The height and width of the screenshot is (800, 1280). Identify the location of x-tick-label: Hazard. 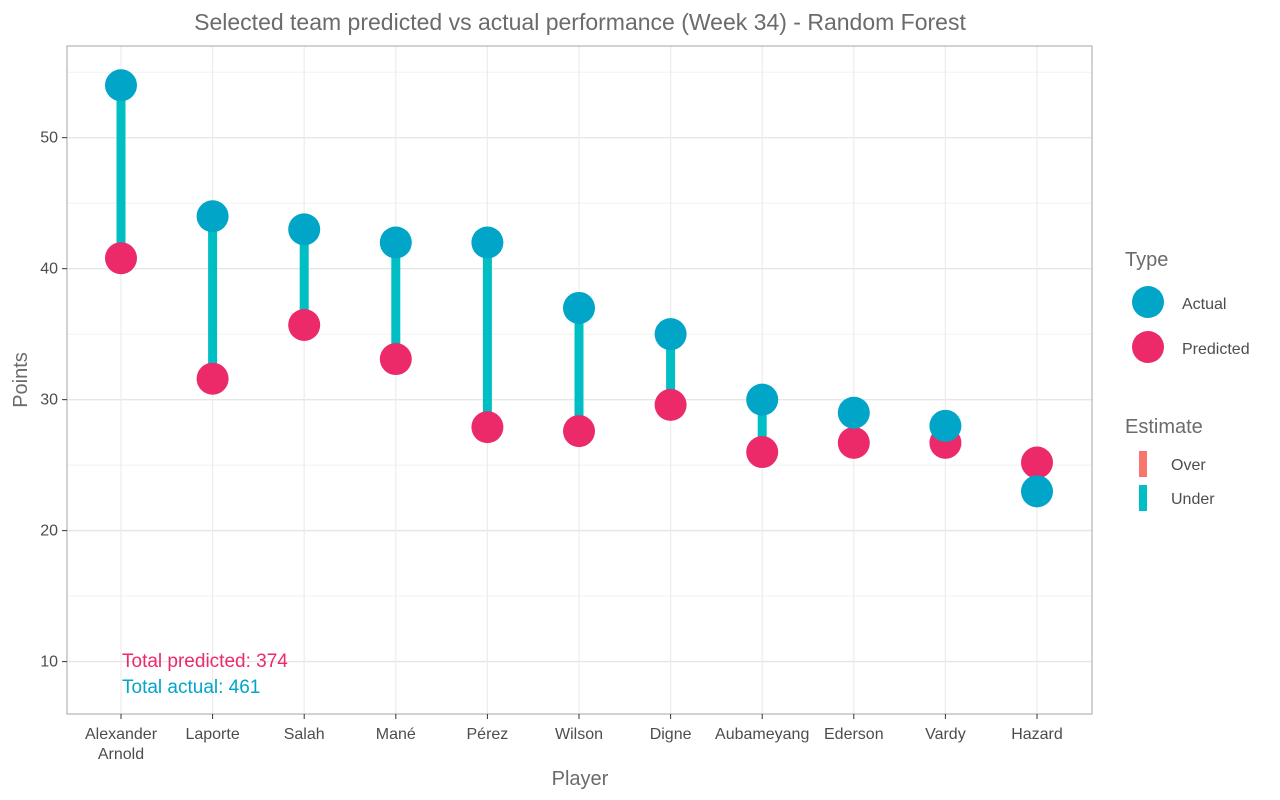
(1037, 734).